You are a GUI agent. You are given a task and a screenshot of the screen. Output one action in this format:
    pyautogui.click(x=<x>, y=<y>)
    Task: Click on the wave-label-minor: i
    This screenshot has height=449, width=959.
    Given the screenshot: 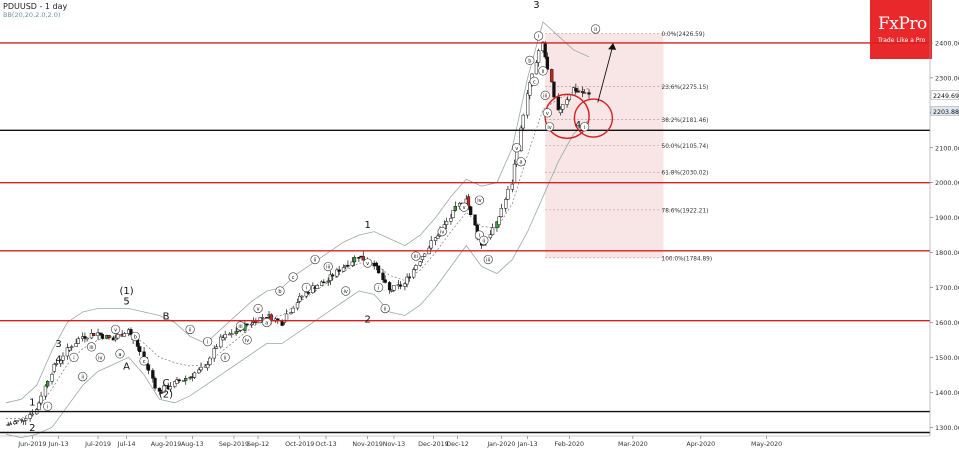 What is the action you would take?
    pyautogui.click(x=306, y=289)
    